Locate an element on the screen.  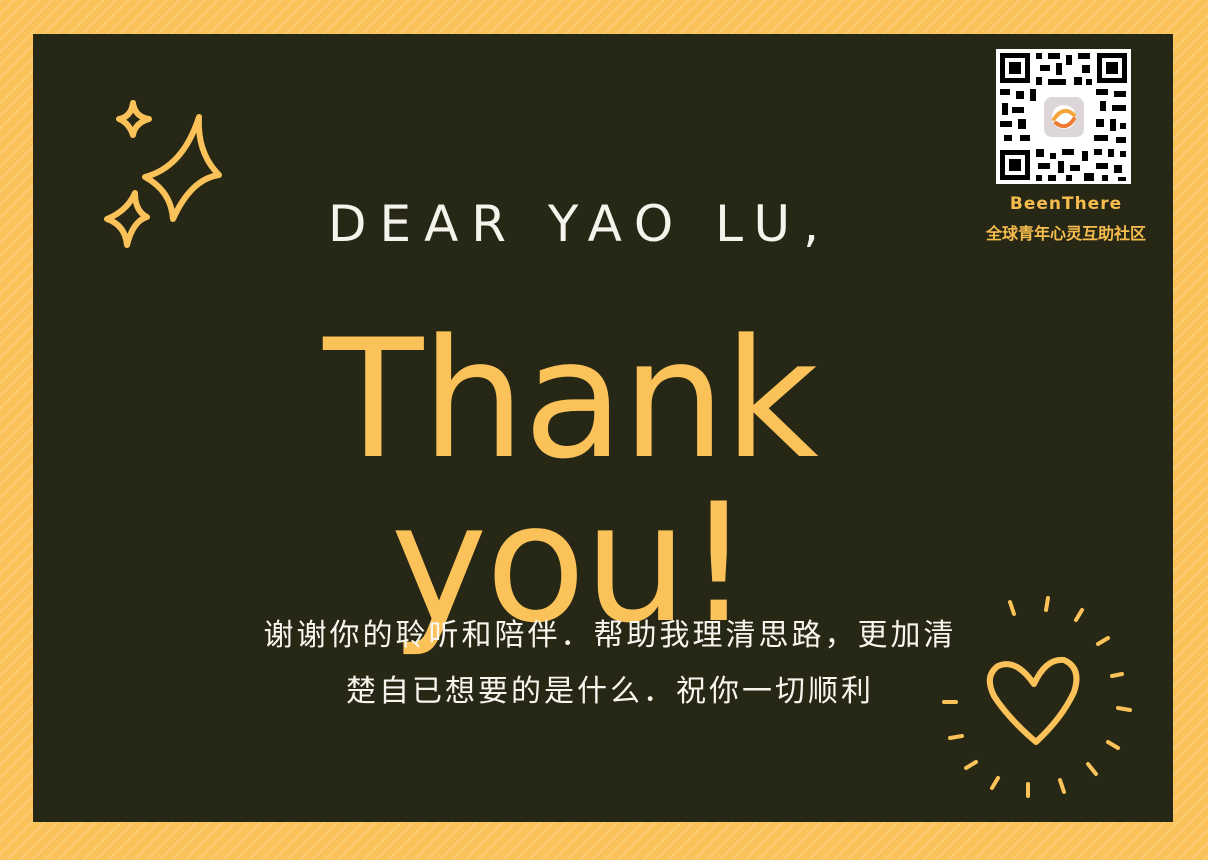
qr-code-icon is located at coordinates (1063, 116).